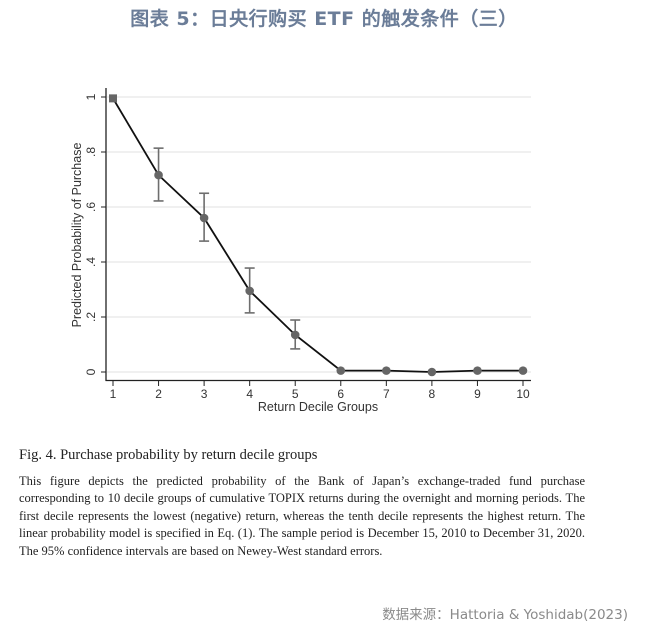 The width and height of the screenshot is (648, 624). What do you see at coordinates (320, 391) in the screenshot?
I see `x-axis-ticks: 1 2 3 4 5 6 7 8 9 10` at bounding box center [320, 391].